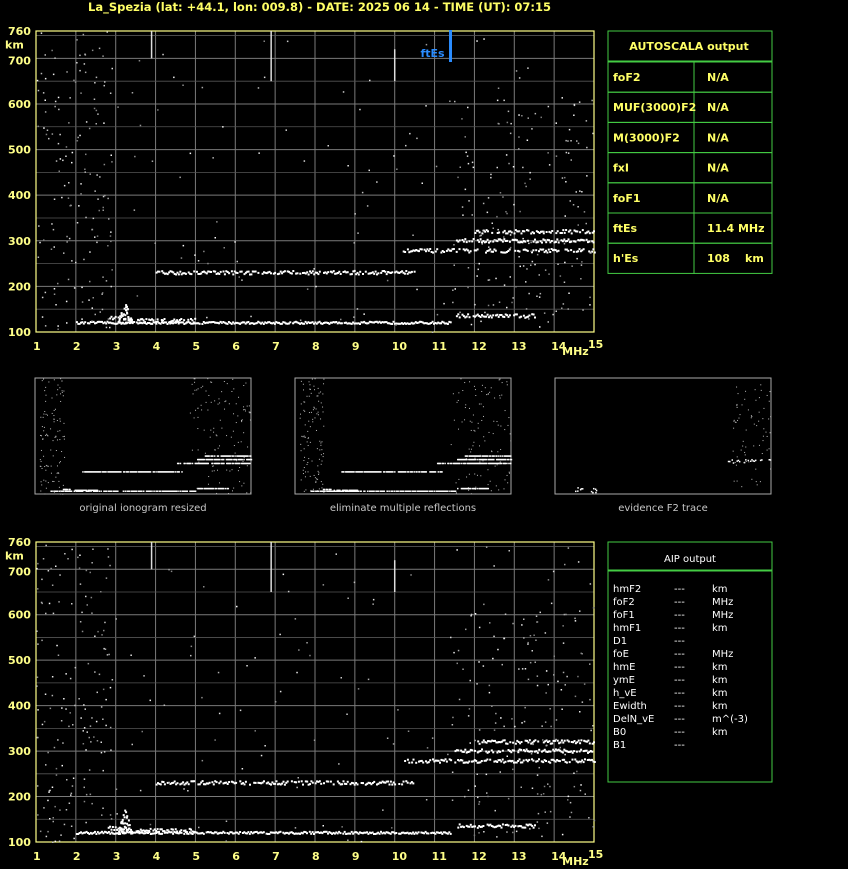  Describe the element at coordinates (575, 861) in the screenshot. I see `x-axis-label: MHz` at that location.